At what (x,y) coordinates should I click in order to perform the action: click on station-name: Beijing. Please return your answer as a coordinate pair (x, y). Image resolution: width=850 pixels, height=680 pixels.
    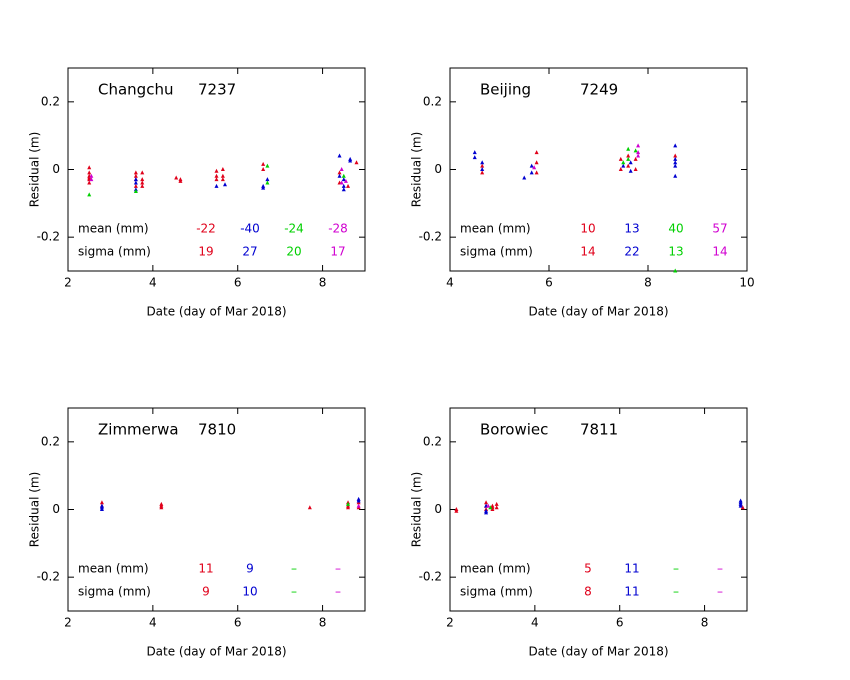
    Looking at the image, I should click on (505, 90).